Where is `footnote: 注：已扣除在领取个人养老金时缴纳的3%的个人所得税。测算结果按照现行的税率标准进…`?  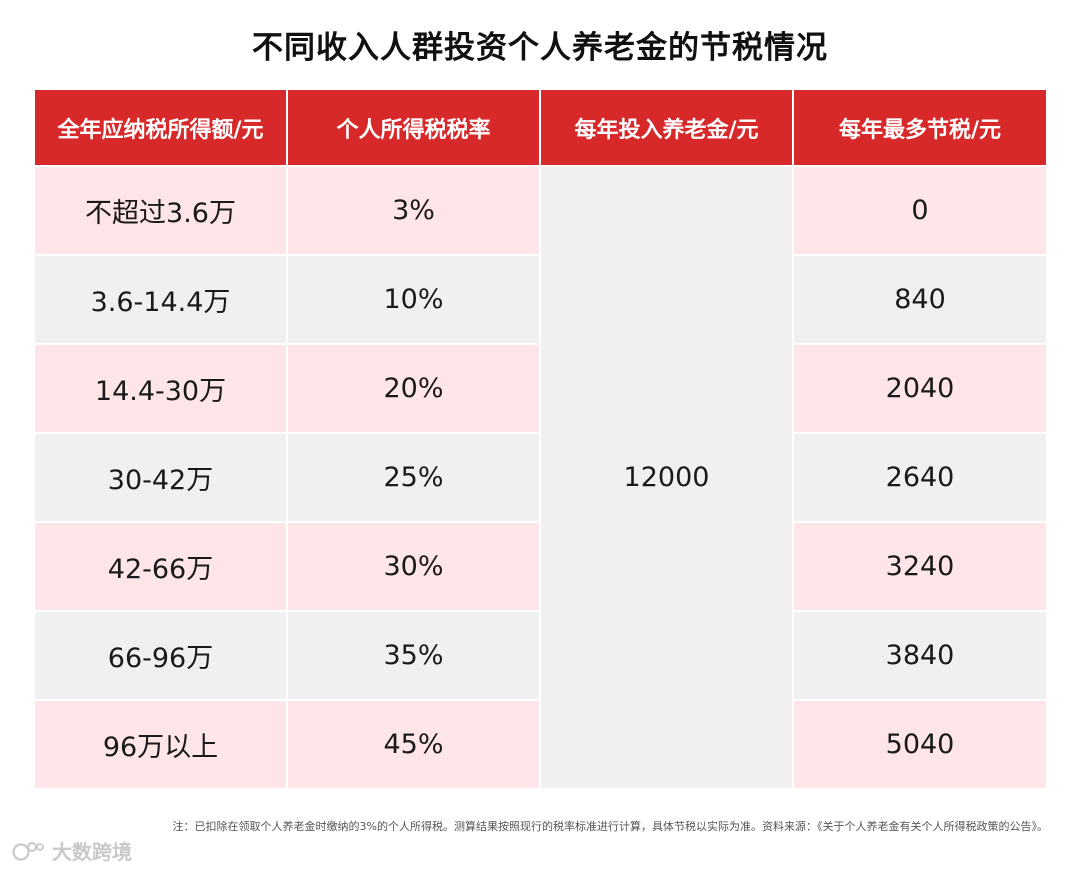 footnote: 注：已扣除在领取个人养老金时缴纳的3%的个人所得税。测算结果按照现行的税率标准进… is located at coordinates (610, 826).